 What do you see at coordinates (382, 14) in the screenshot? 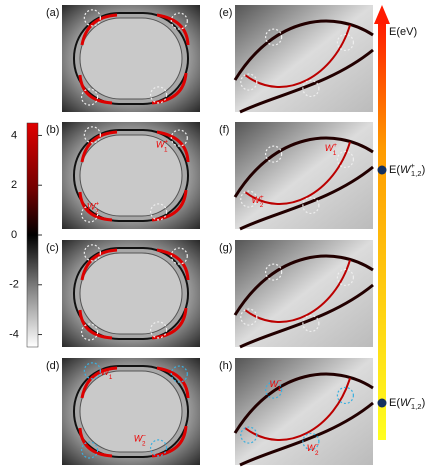
I see `energy-arrow-head` at bounding box center [382, 14].